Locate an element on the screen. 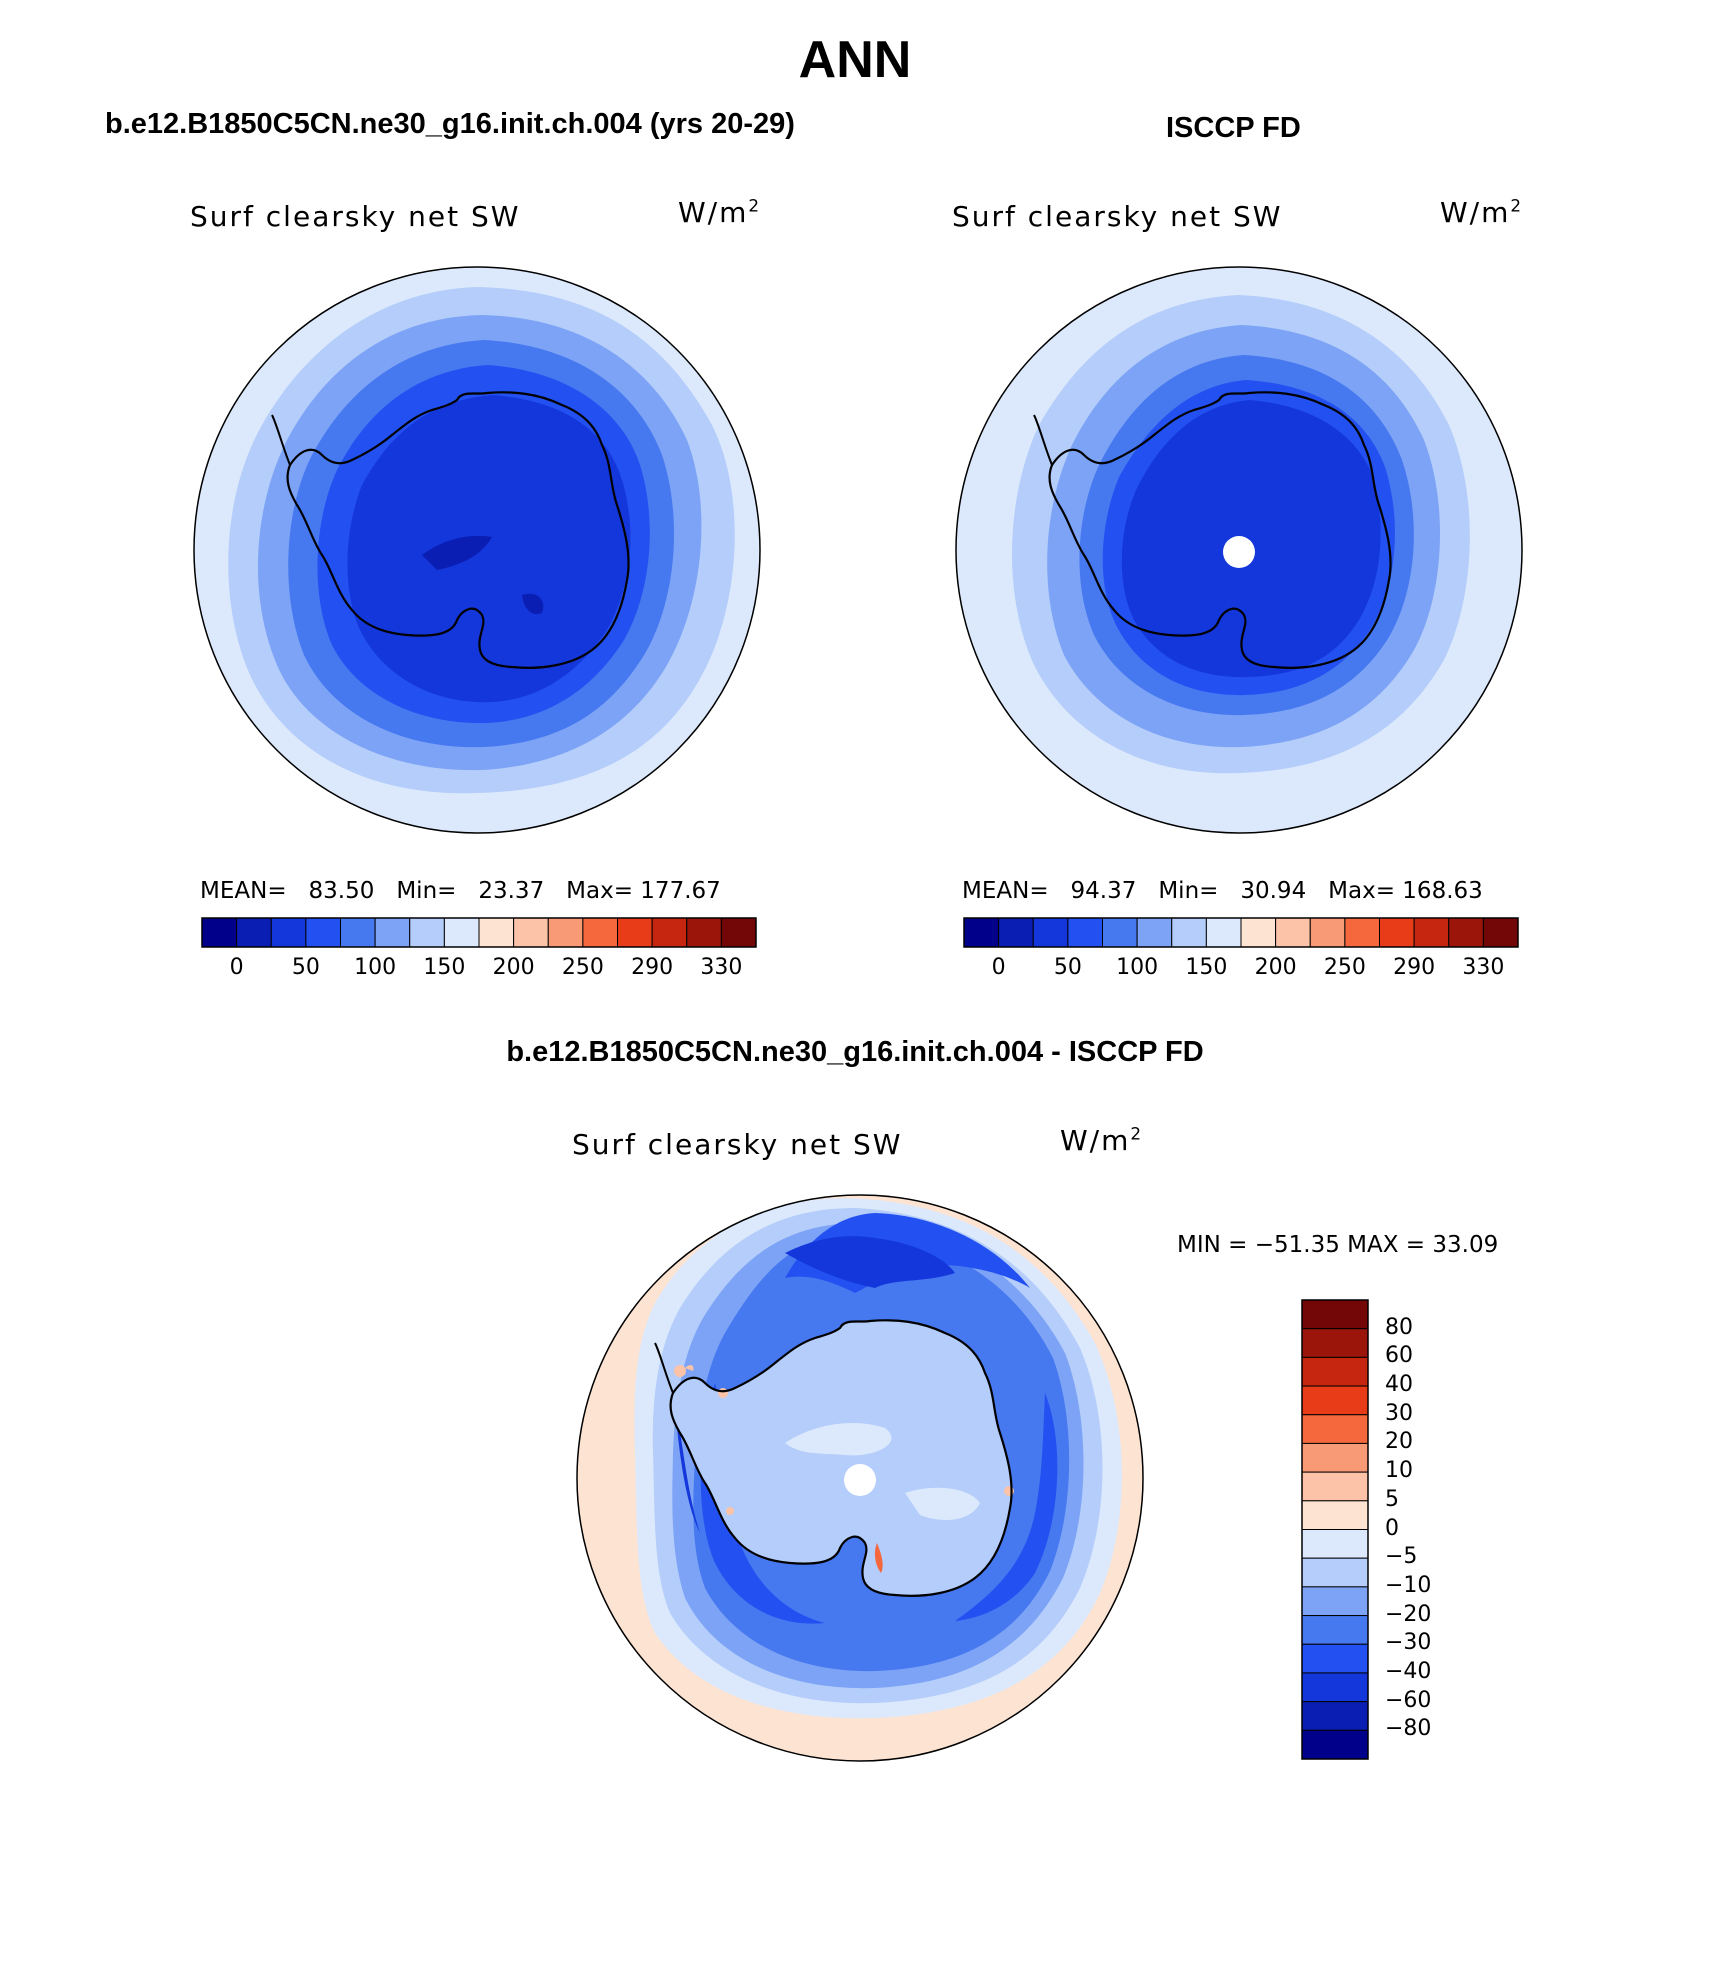 The width and height of the screenshot is (1710, 1972). colorbar-tick-label: −30 is located at coordinates (1408, 1643).